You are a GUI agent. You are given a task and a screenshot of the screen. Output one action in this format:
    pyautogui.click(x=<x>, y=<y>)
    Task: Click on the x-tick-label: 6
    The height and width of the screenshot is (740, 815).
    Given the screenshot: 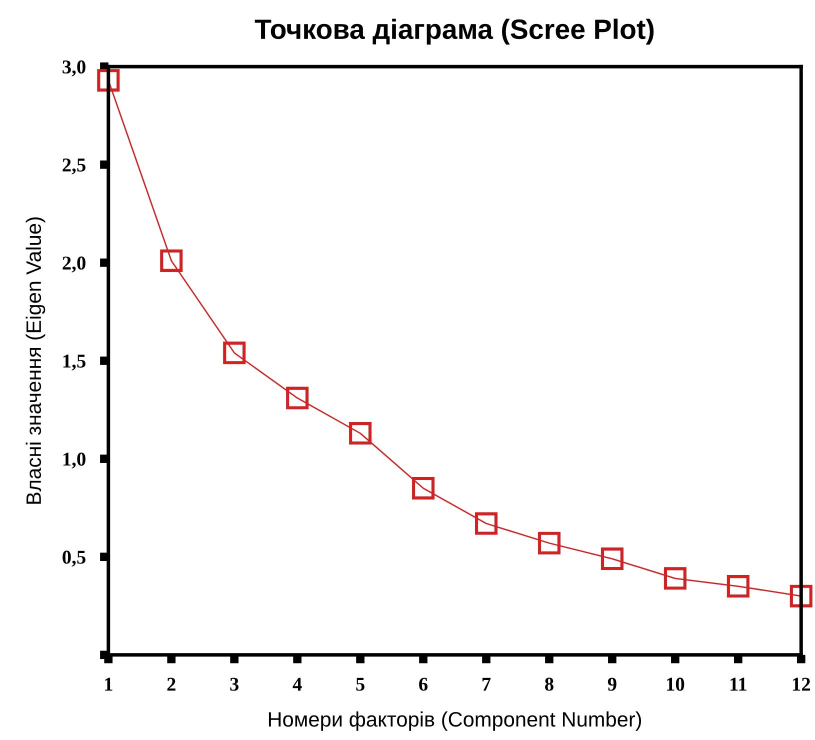 What is the action you would take?
    pyautogui.click(x=423, y=684)
    